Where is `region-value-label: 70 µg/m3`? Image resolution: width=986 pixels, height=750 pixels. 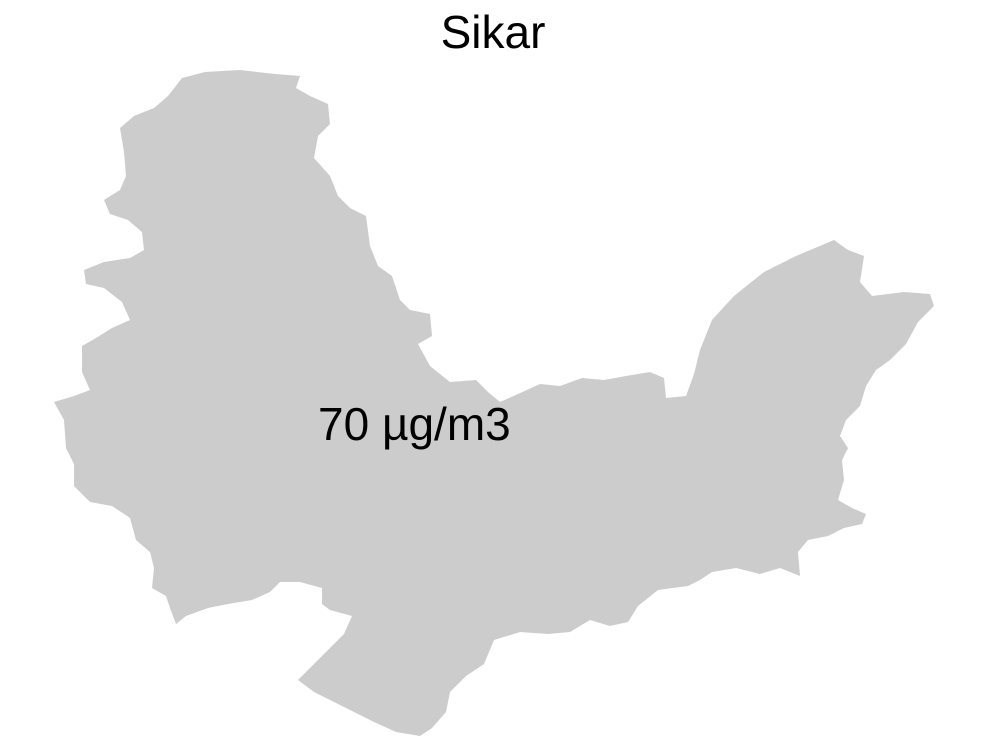 region-value-label: 70 µg/m3 is located at coordinates (414, 424).